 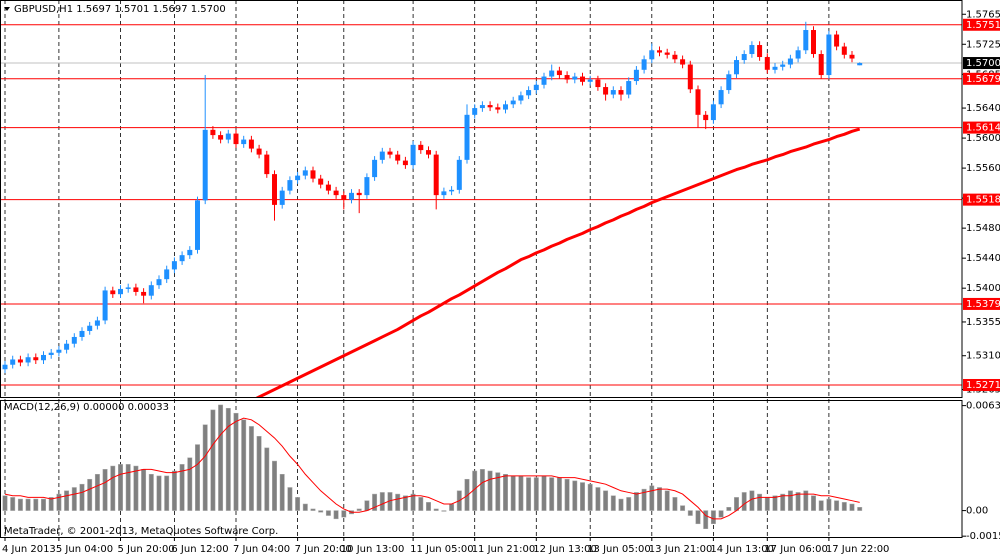 What do you see at coordinates (981, 63) in the screenshot?
I see `current-price-box` at bounding box center [981, 63].